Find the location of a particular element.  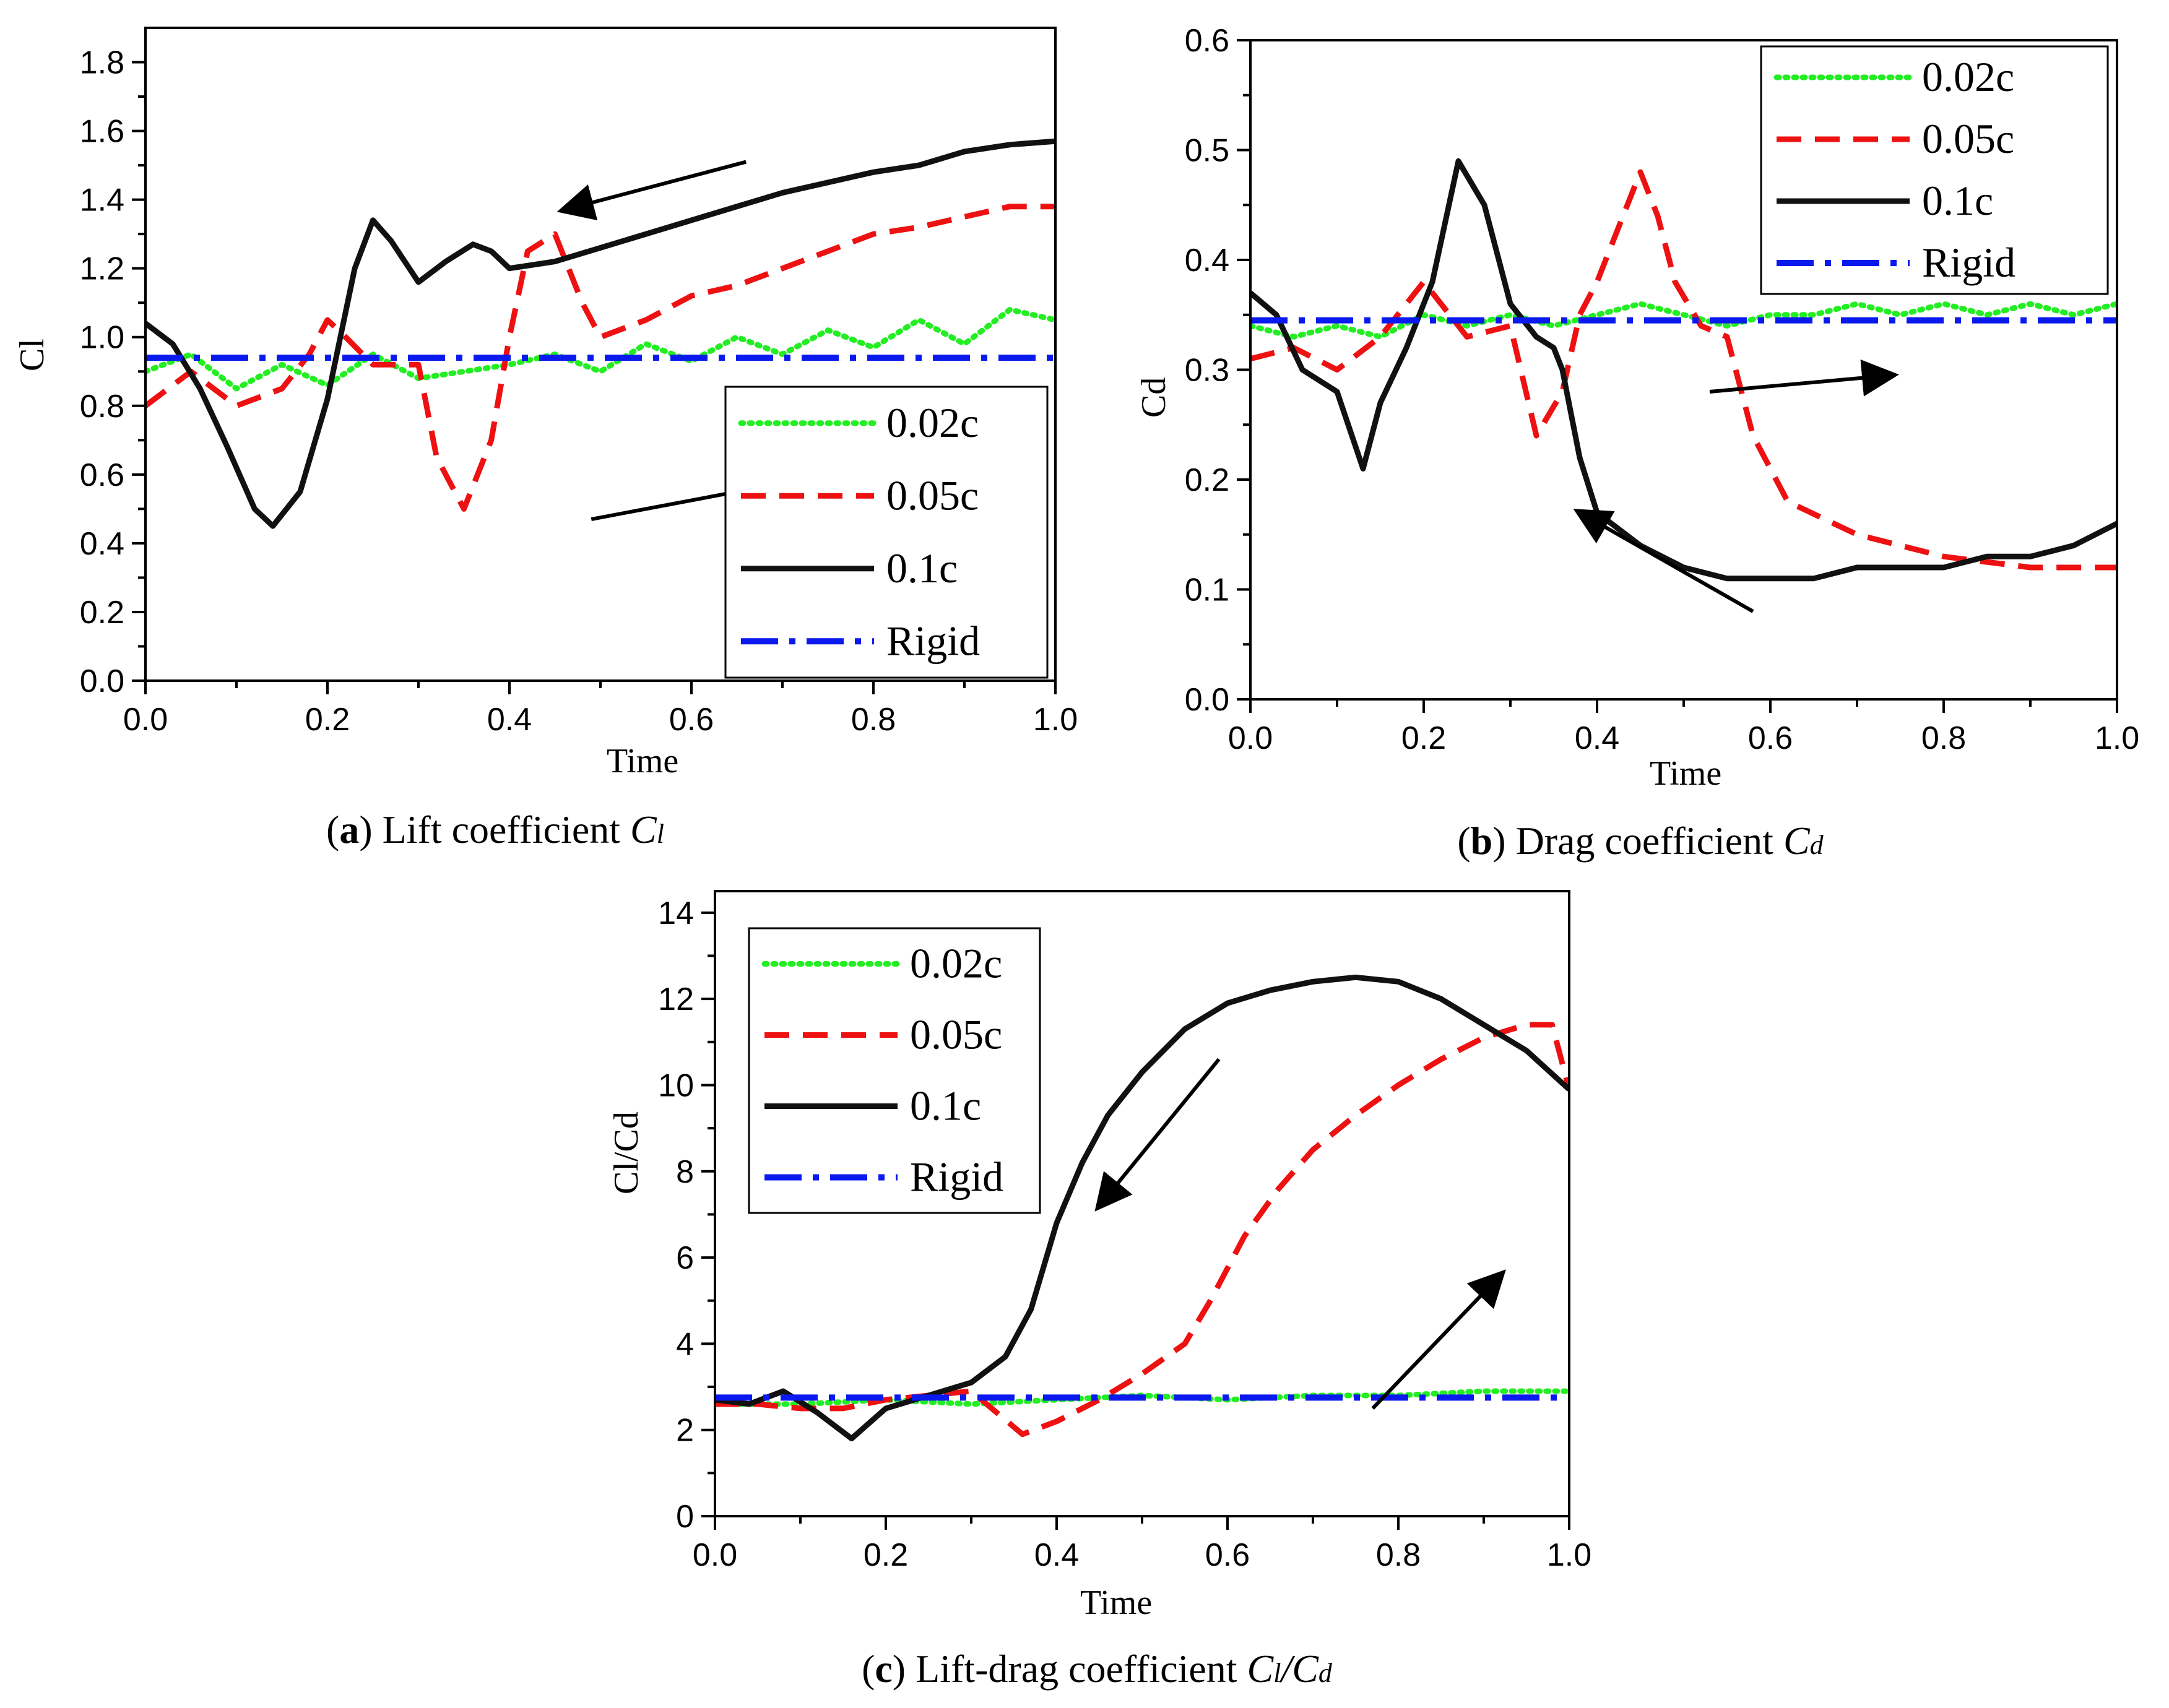

panel-b-x-tick-label: 0.0 is located at coordinates (1250, 738).